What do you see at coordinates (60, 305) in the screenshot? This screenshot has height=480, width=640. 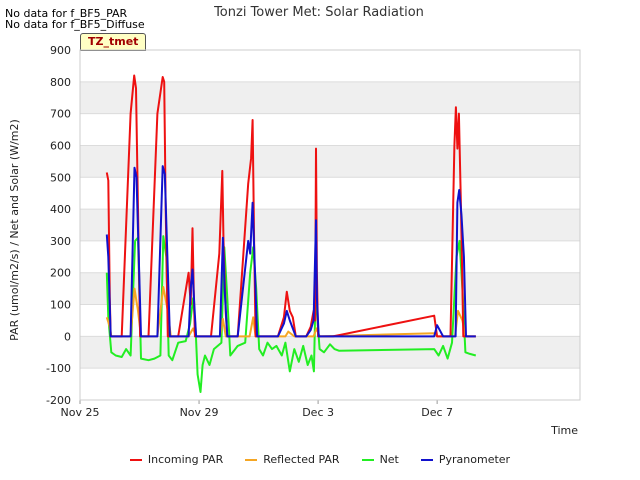 I see `y-tick-label: 100` at bounding box center [60, 305].